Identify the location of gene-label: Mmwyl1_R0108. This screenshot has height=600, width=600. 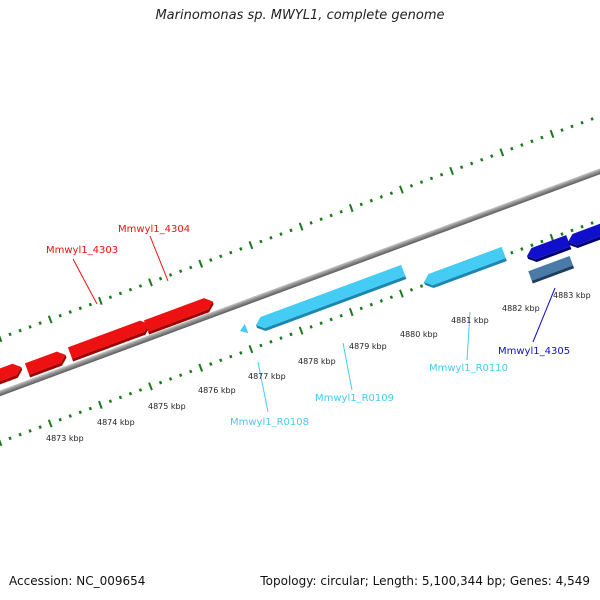
(269, 422).